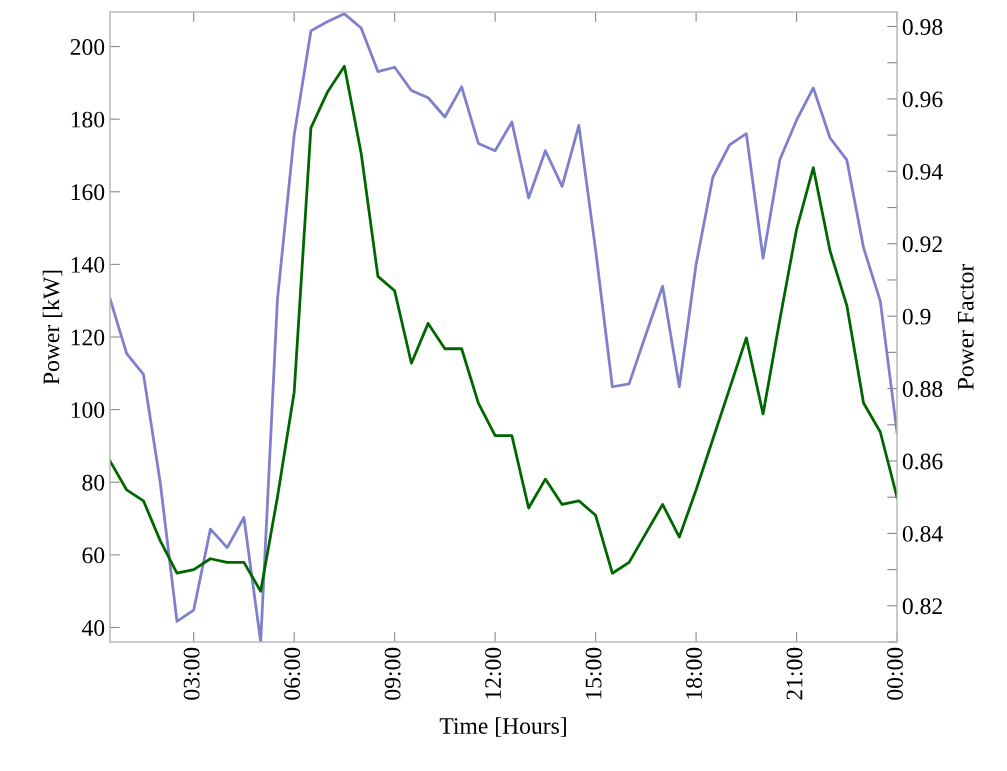  What do you see at coordinates (93, 482) in the screenshot?
I see `y-tick-label: 80` at bounding box center [93, 482].